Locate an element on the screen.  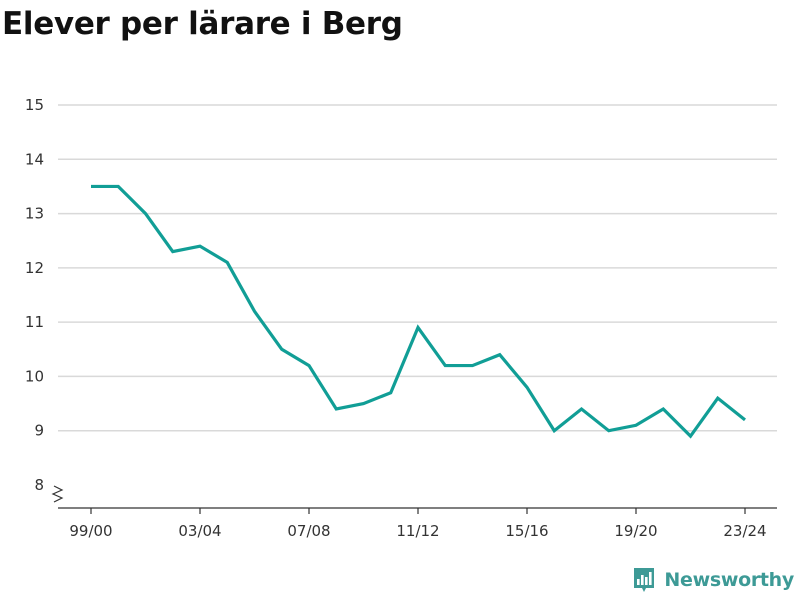
x-tick-label: 99/00 is located at coordinates (90, 531).